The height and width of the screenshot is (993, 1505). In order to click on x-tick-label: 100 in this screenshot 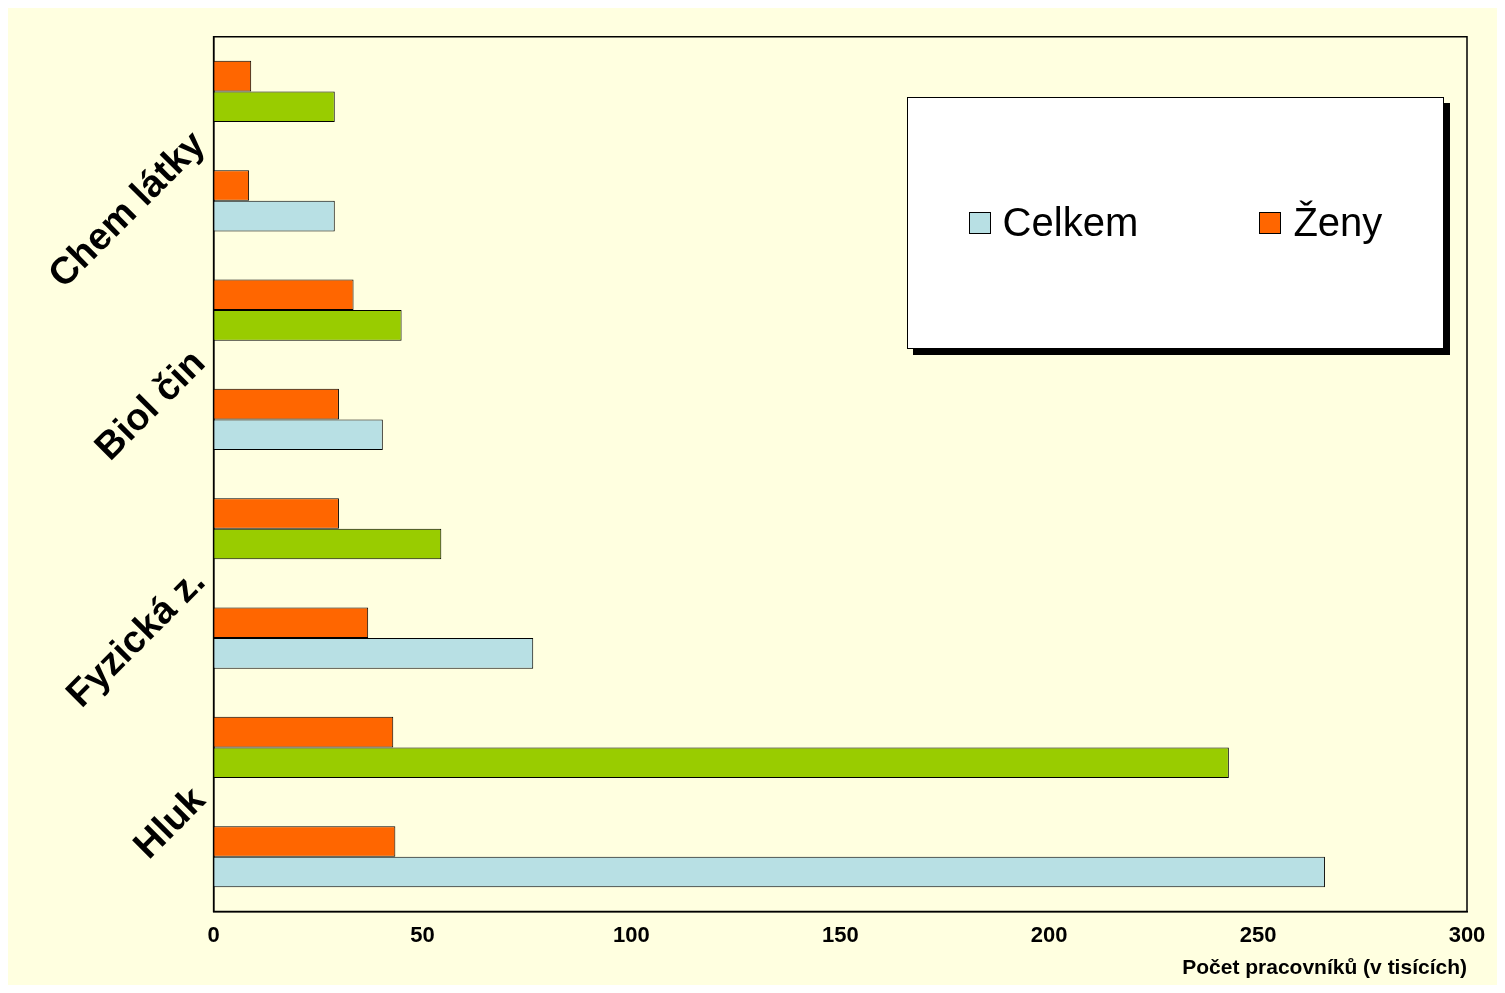, I will do `click(631, 934)`.